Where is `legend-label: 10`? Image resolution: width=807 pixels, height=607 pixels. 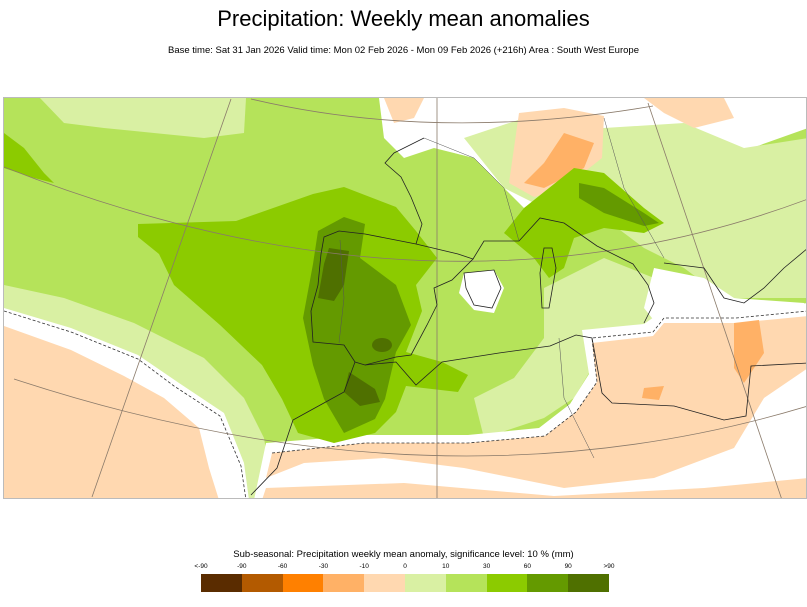
legend-label: 10 is located at coordinates (446, 566).